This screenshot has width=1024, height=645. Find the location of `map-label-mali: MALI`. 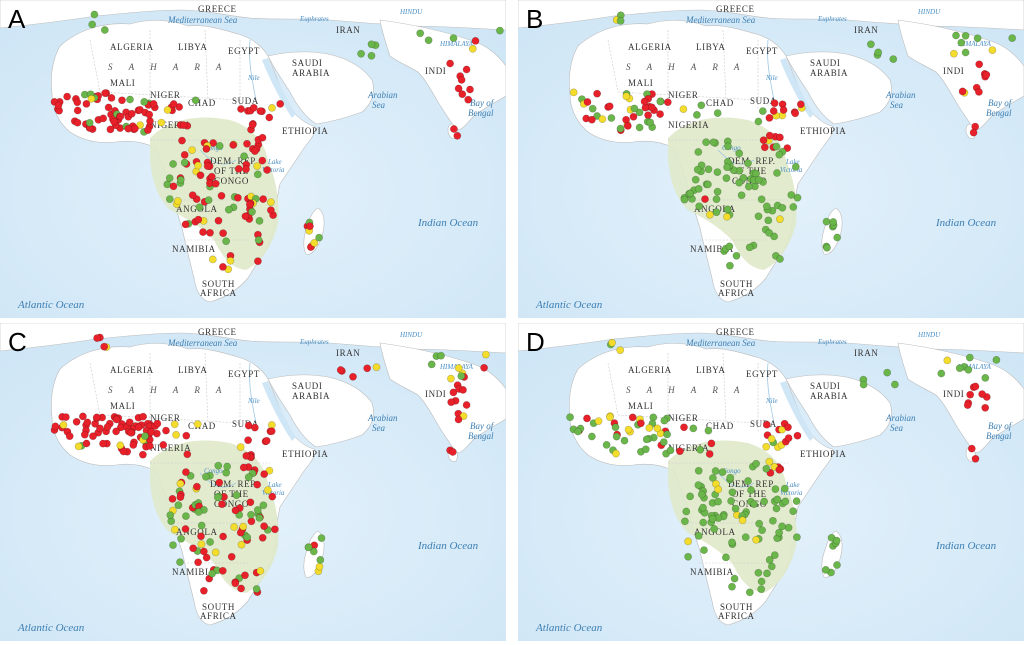

map-label-mali: MALI is located at coordinates (640, 406).